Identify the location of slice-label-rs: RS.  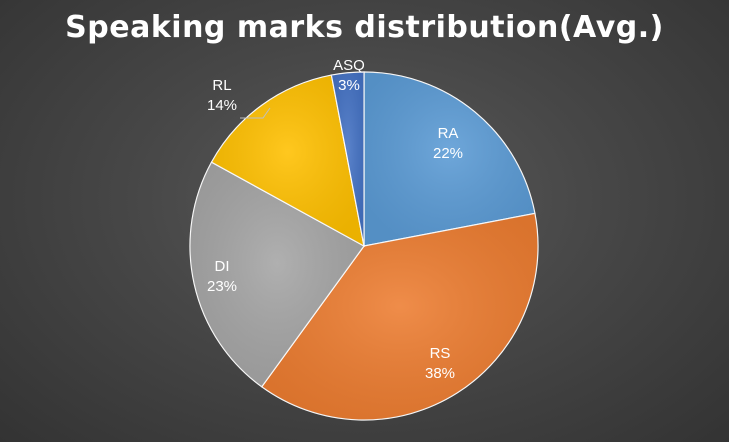
(440, 353).